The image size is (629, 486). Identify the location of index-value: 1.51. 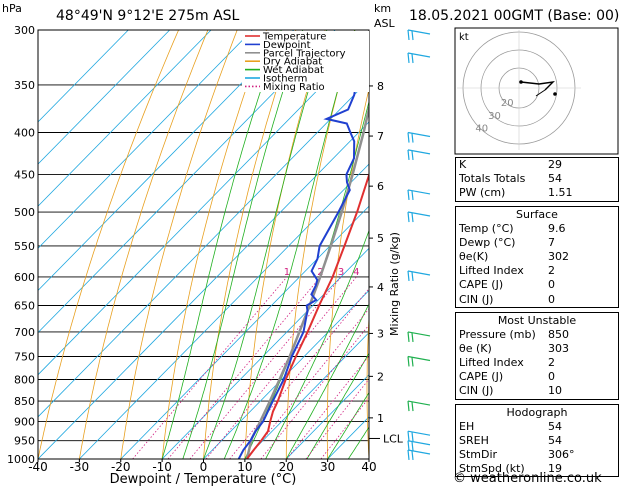
(560, 193).